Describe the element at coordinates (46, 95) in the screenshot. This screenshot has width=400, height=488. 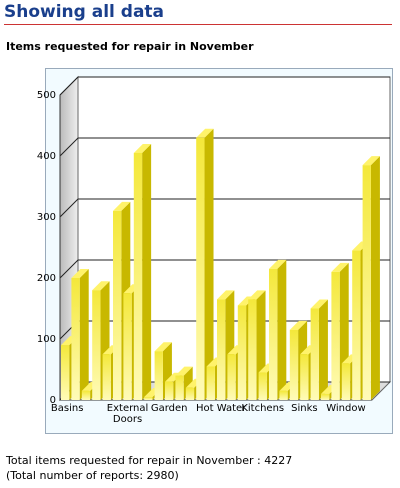
I see `y-tick-label: 500` at that location.